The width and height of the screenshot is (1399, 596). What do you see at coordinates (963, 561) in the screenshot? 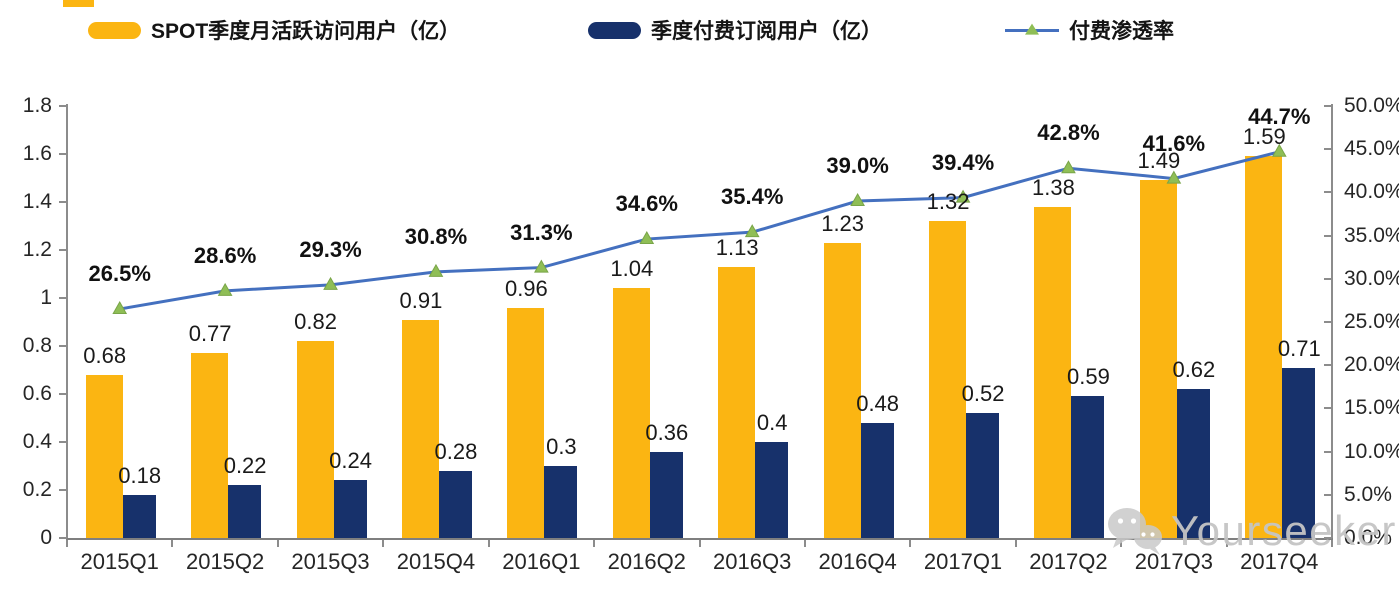
I see `x-axis-category-label: 2017Q1` at bounding box center [963, 561].